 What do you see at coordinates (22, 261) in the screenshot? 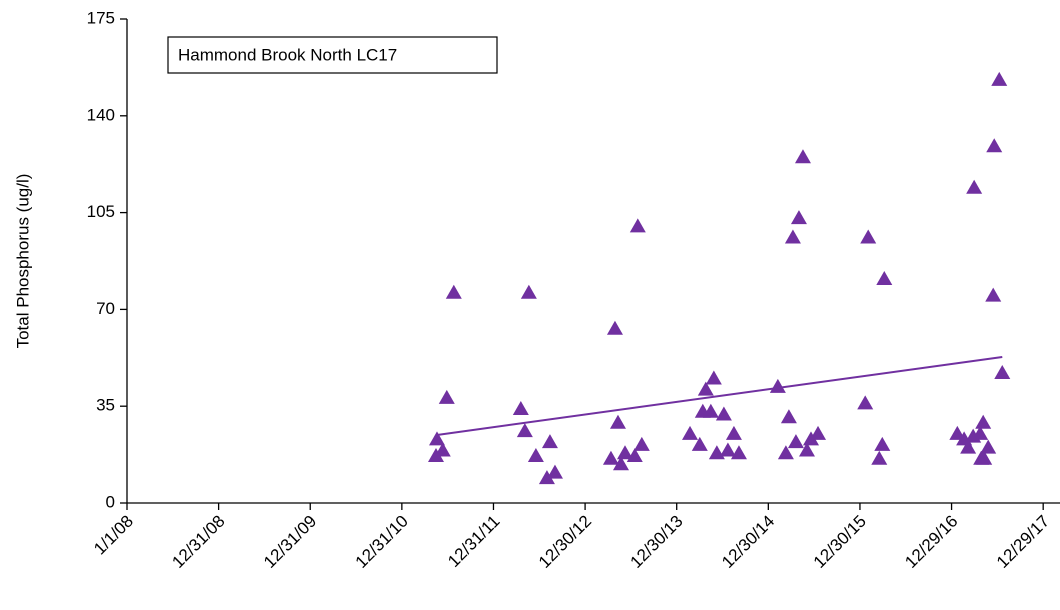
I see `y-axis-label: Total Phosphorus (ug/l)` at bounding box center [22, 261].